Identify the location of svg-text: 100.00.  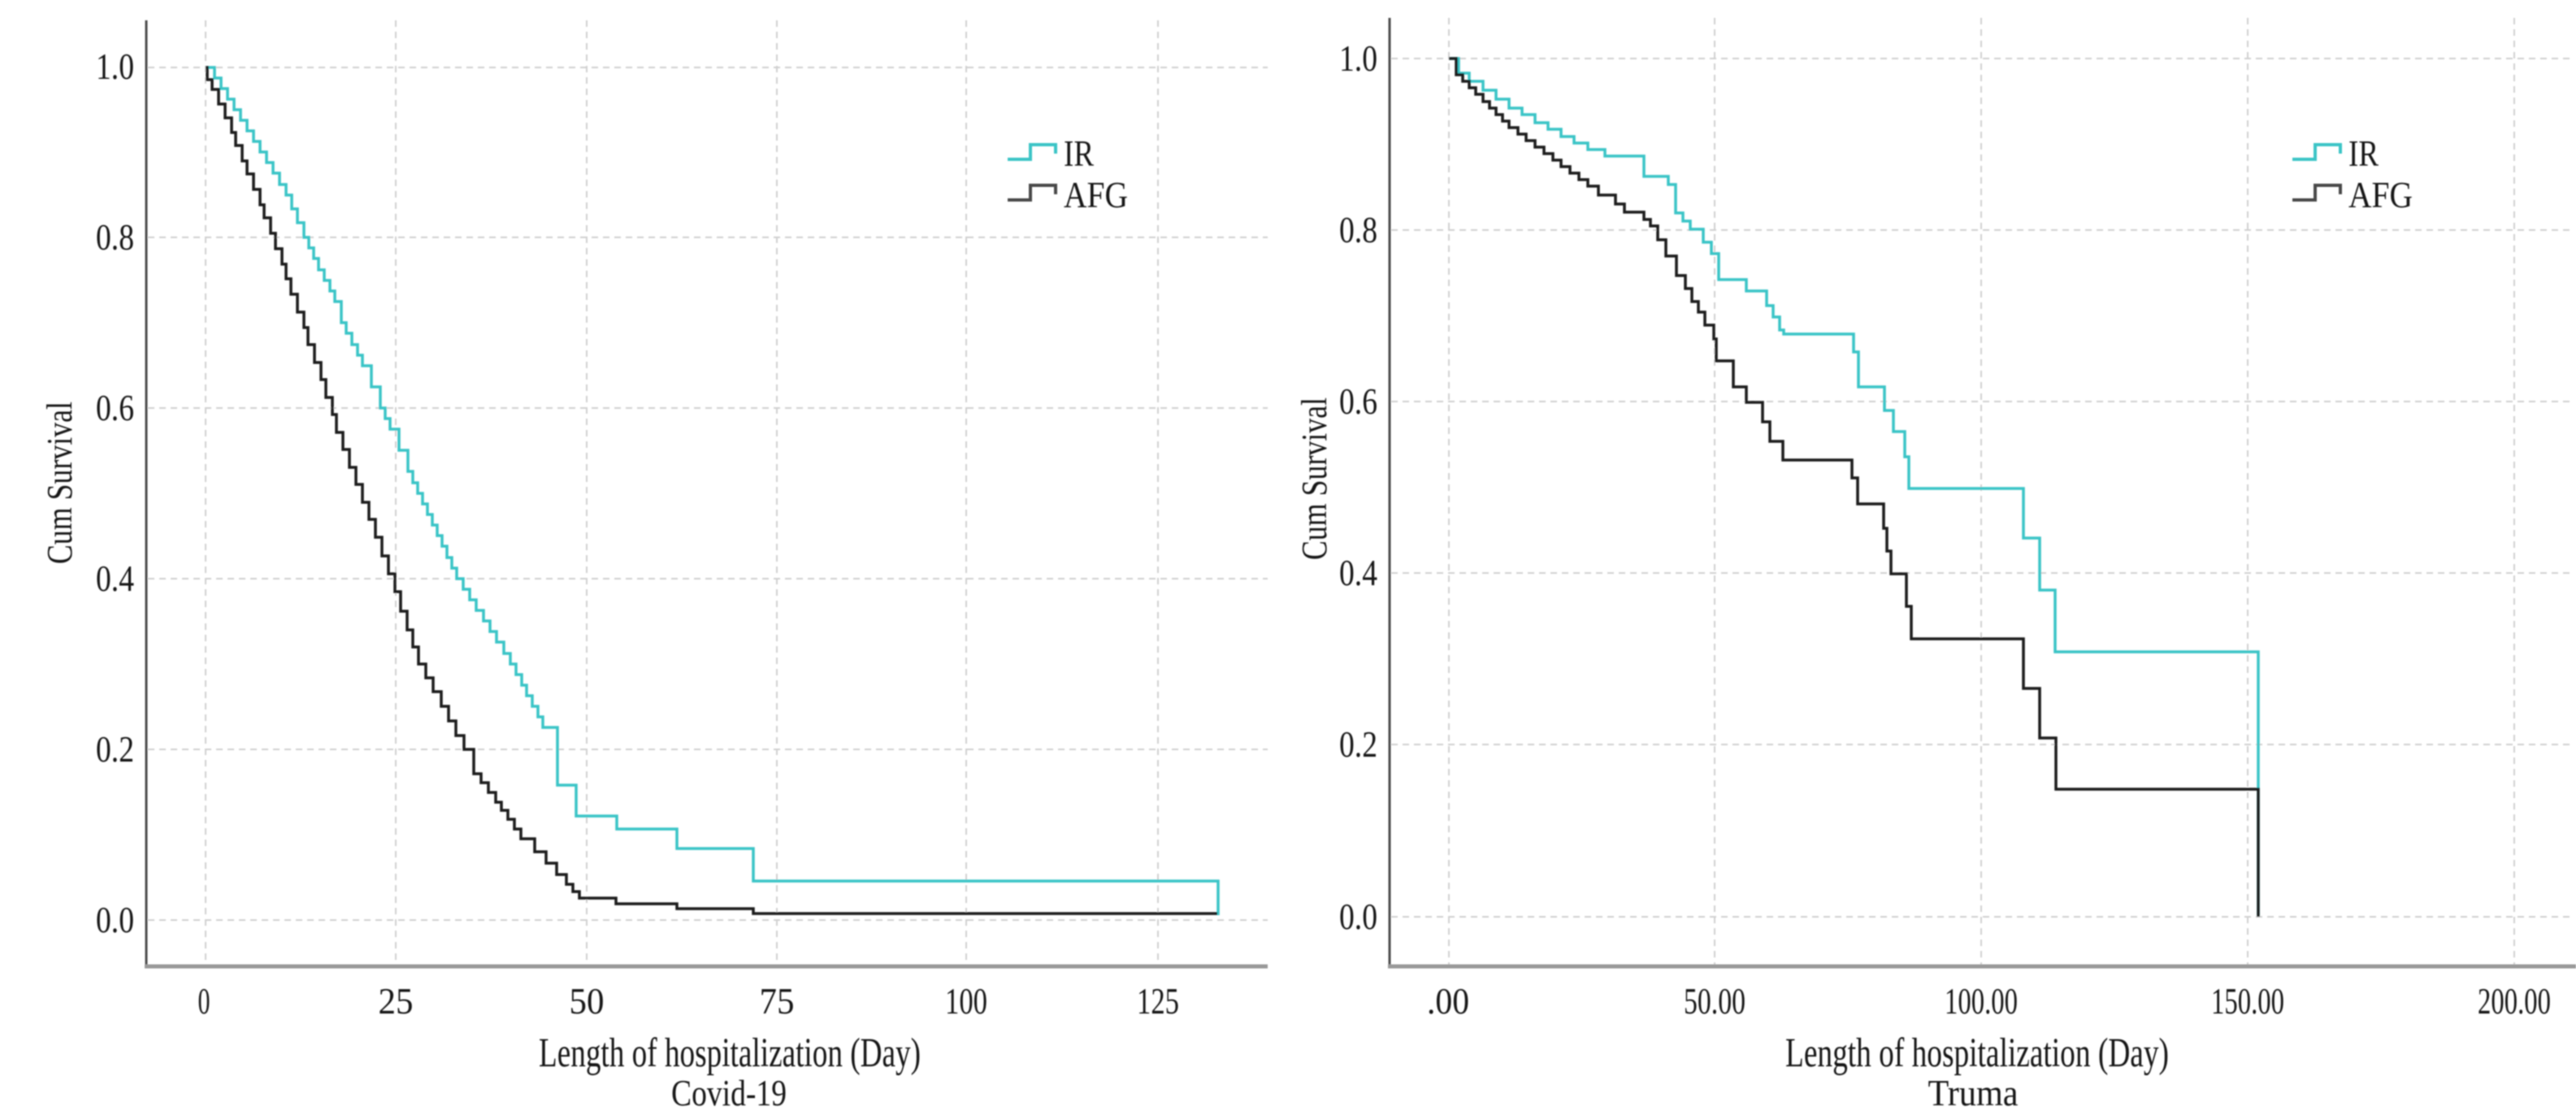
(1981, 1001).